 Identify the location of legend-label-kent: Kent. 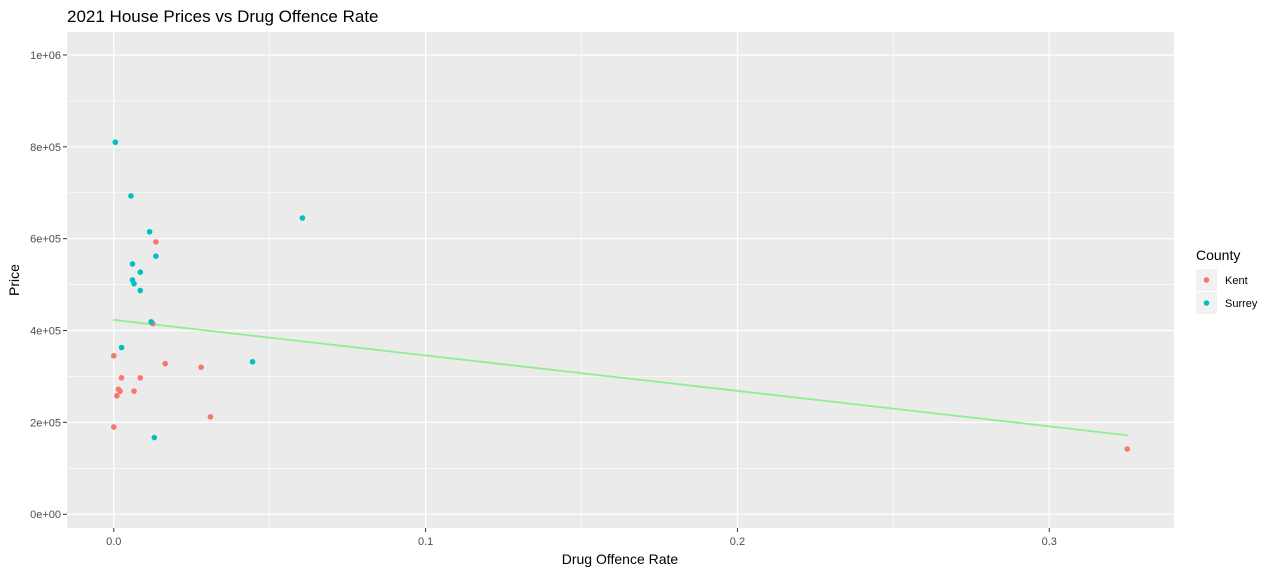
(1236, 281).